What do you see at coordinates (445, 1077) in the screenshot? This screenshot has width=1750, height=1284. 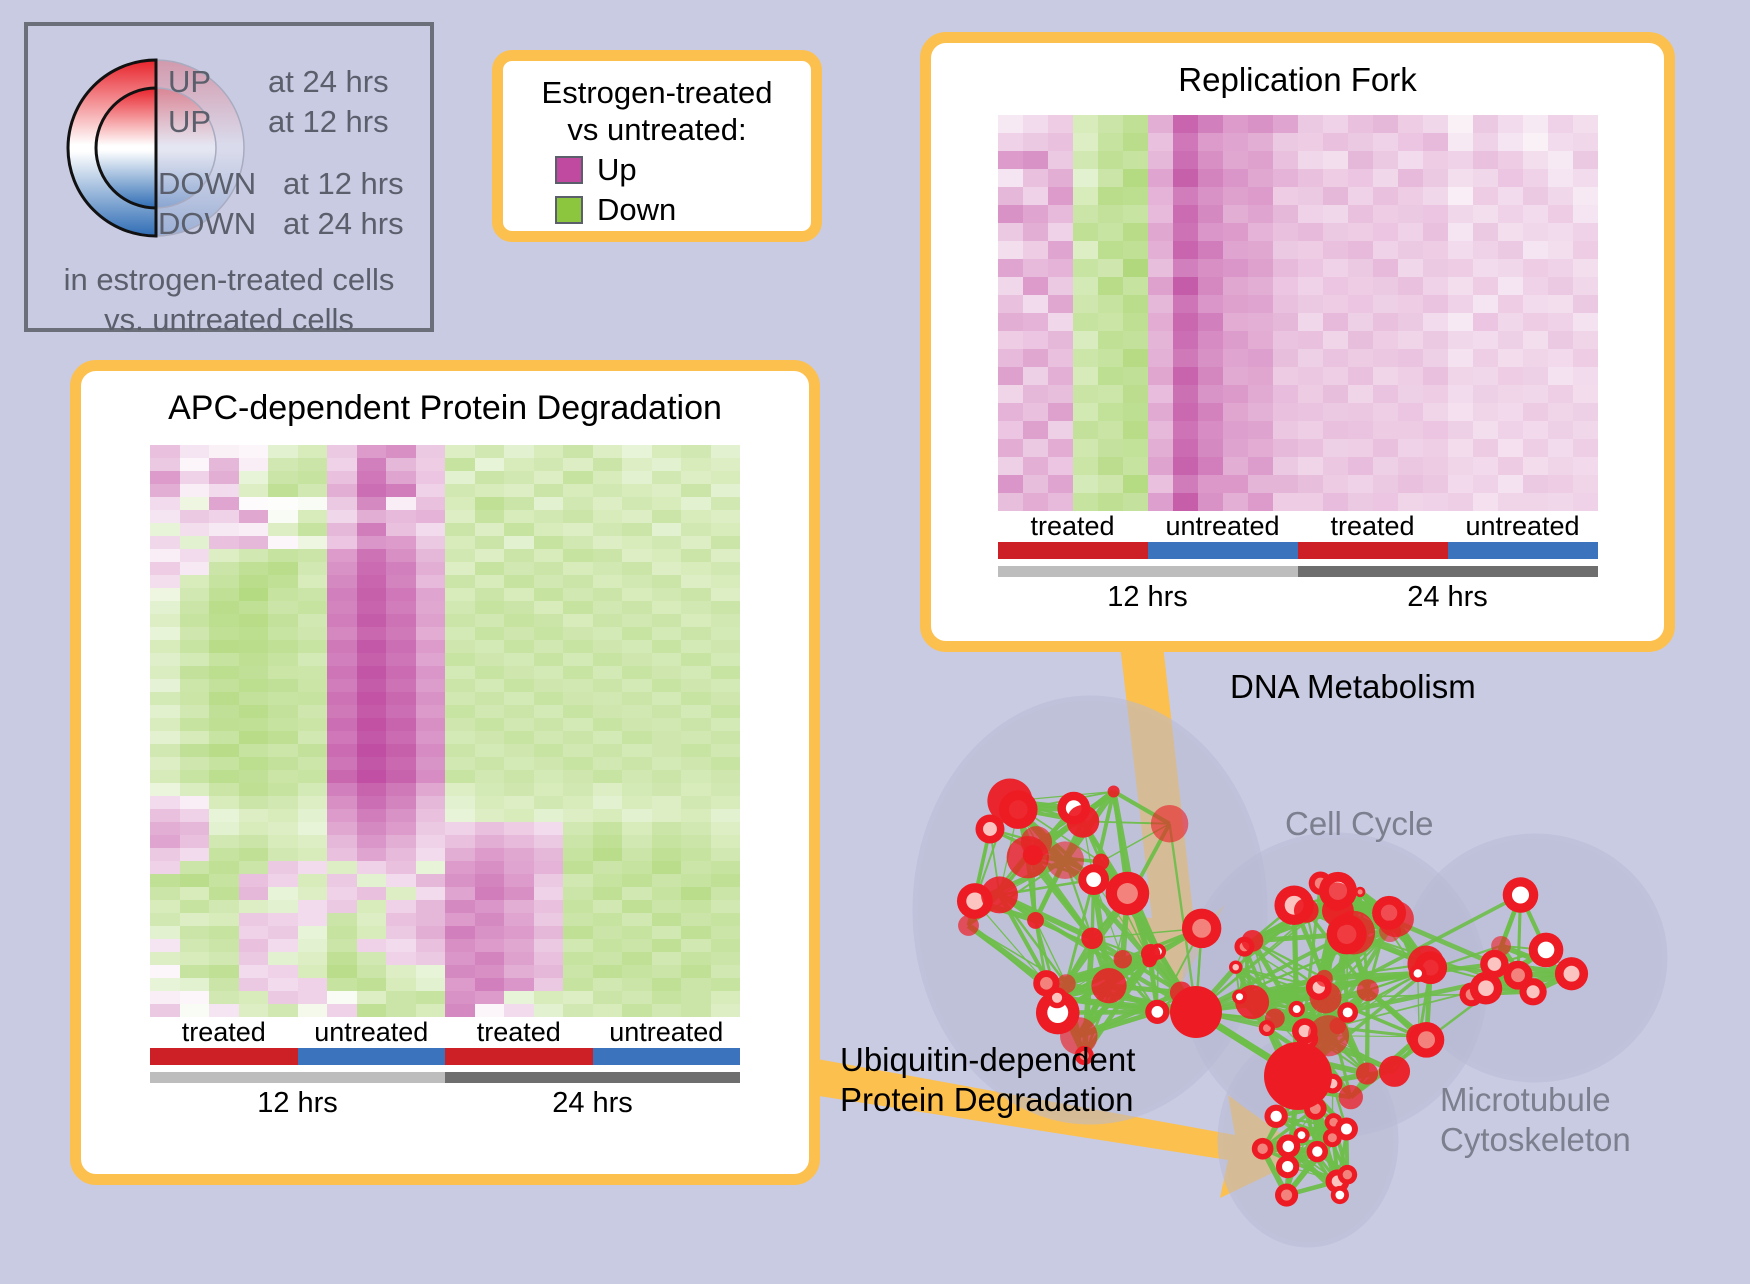 I see `apc-time-bar` at bounding box center [445, 1077].